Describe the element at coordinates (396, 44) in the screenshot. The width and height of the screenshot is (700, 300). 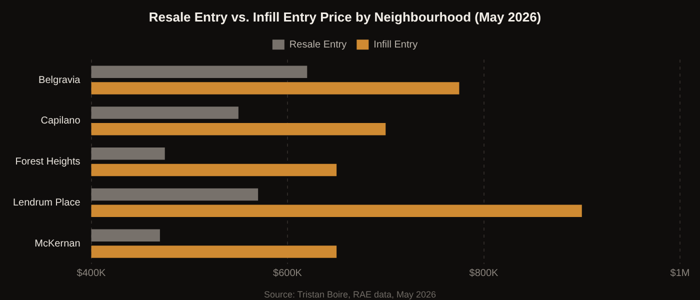
I see `legend-label: Infill Entry` at that location.